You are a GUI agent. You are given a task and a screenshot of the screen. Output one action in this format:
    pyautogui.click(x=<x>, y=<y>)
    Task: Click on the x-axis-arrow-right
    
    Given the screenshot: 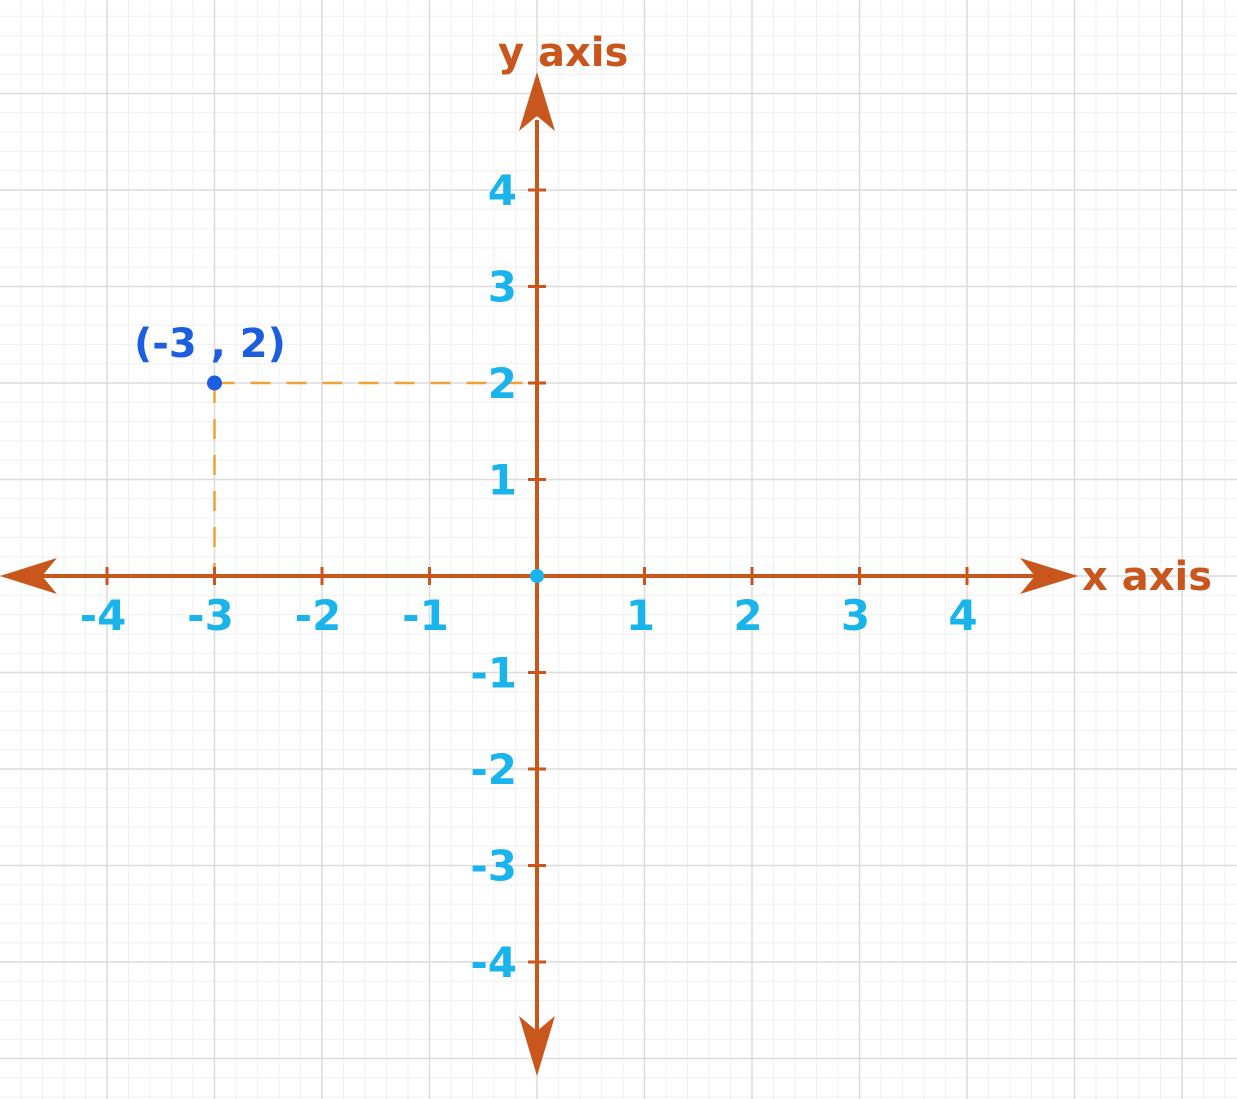 What is the action you would take?
    pyautogui.click(x=1049, y=576)
    